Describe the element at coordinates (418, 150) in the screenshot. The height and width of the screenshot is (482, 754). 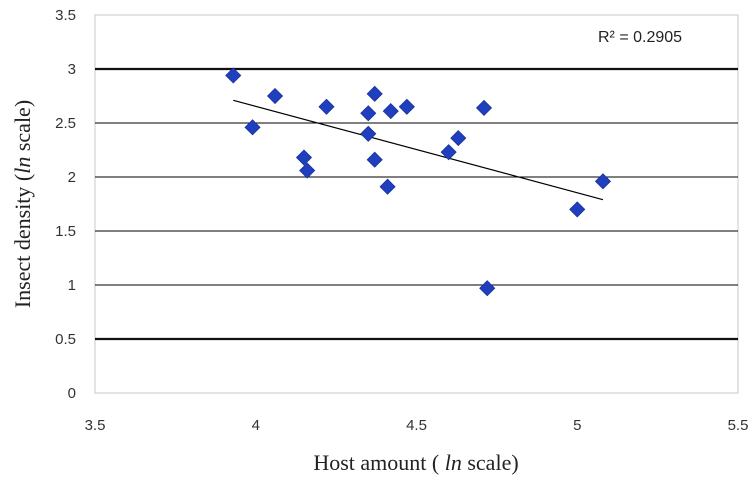
I see `trendline` at that location.